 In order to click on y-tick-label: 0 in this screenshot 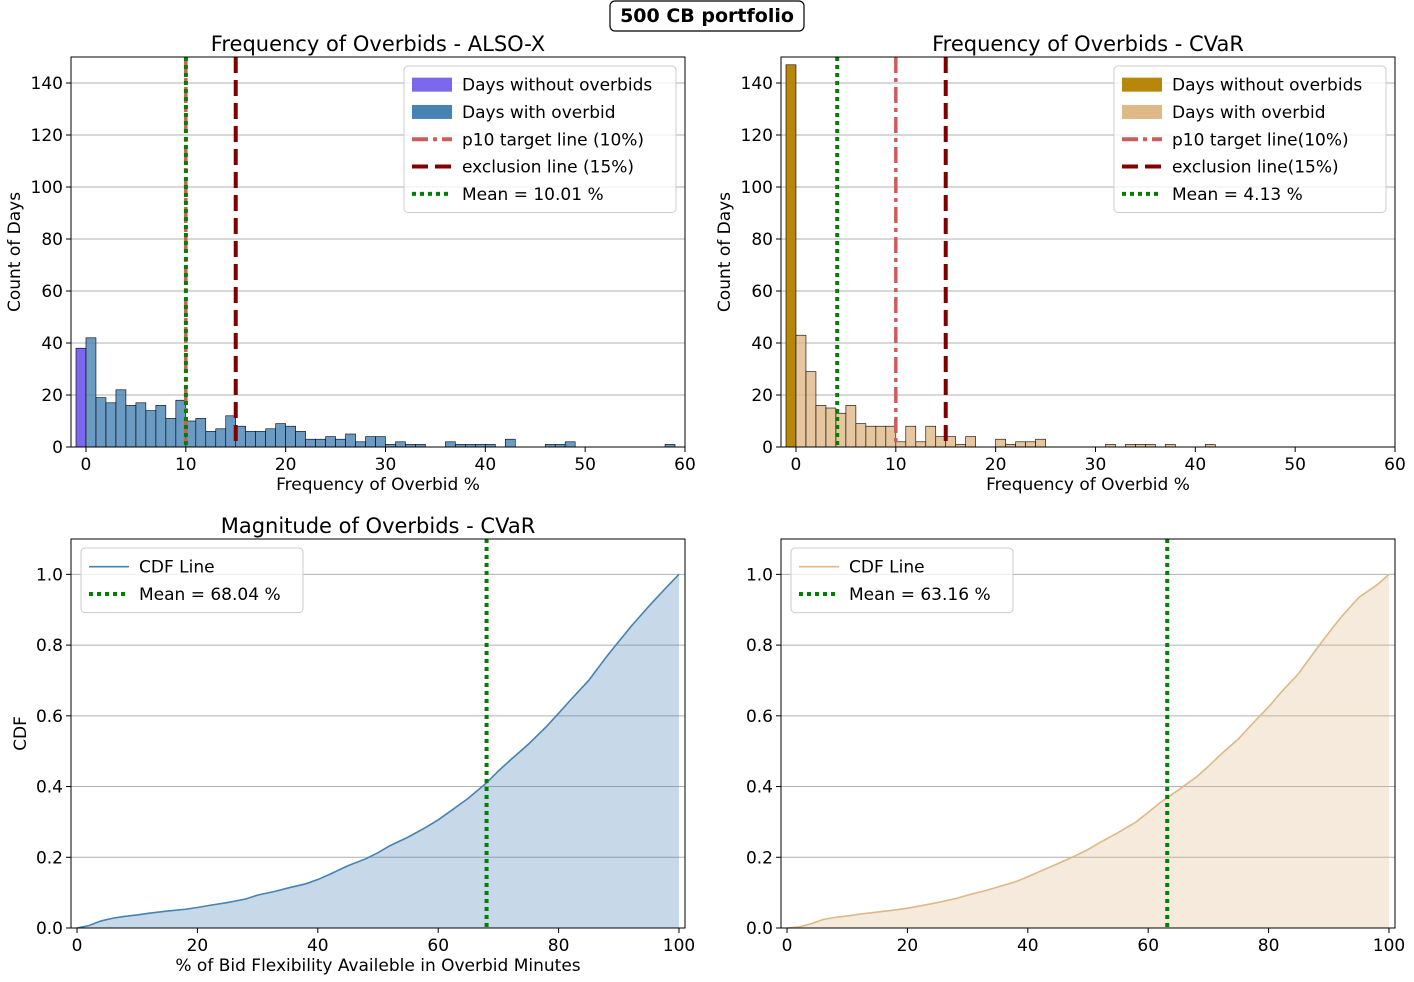, I will do `click(767, 448)`.